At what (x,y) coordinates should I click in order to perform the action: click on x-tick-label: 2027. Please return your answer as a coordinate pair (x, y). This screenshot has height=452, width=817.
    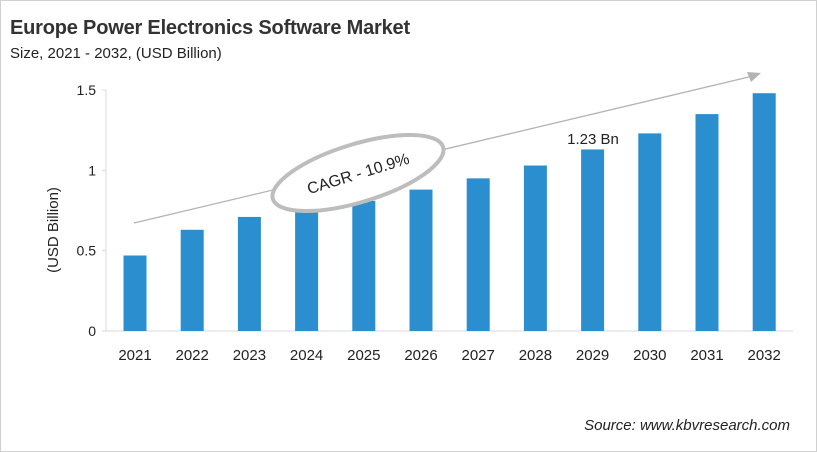
    Looking at the image, I should click on (478, 355).